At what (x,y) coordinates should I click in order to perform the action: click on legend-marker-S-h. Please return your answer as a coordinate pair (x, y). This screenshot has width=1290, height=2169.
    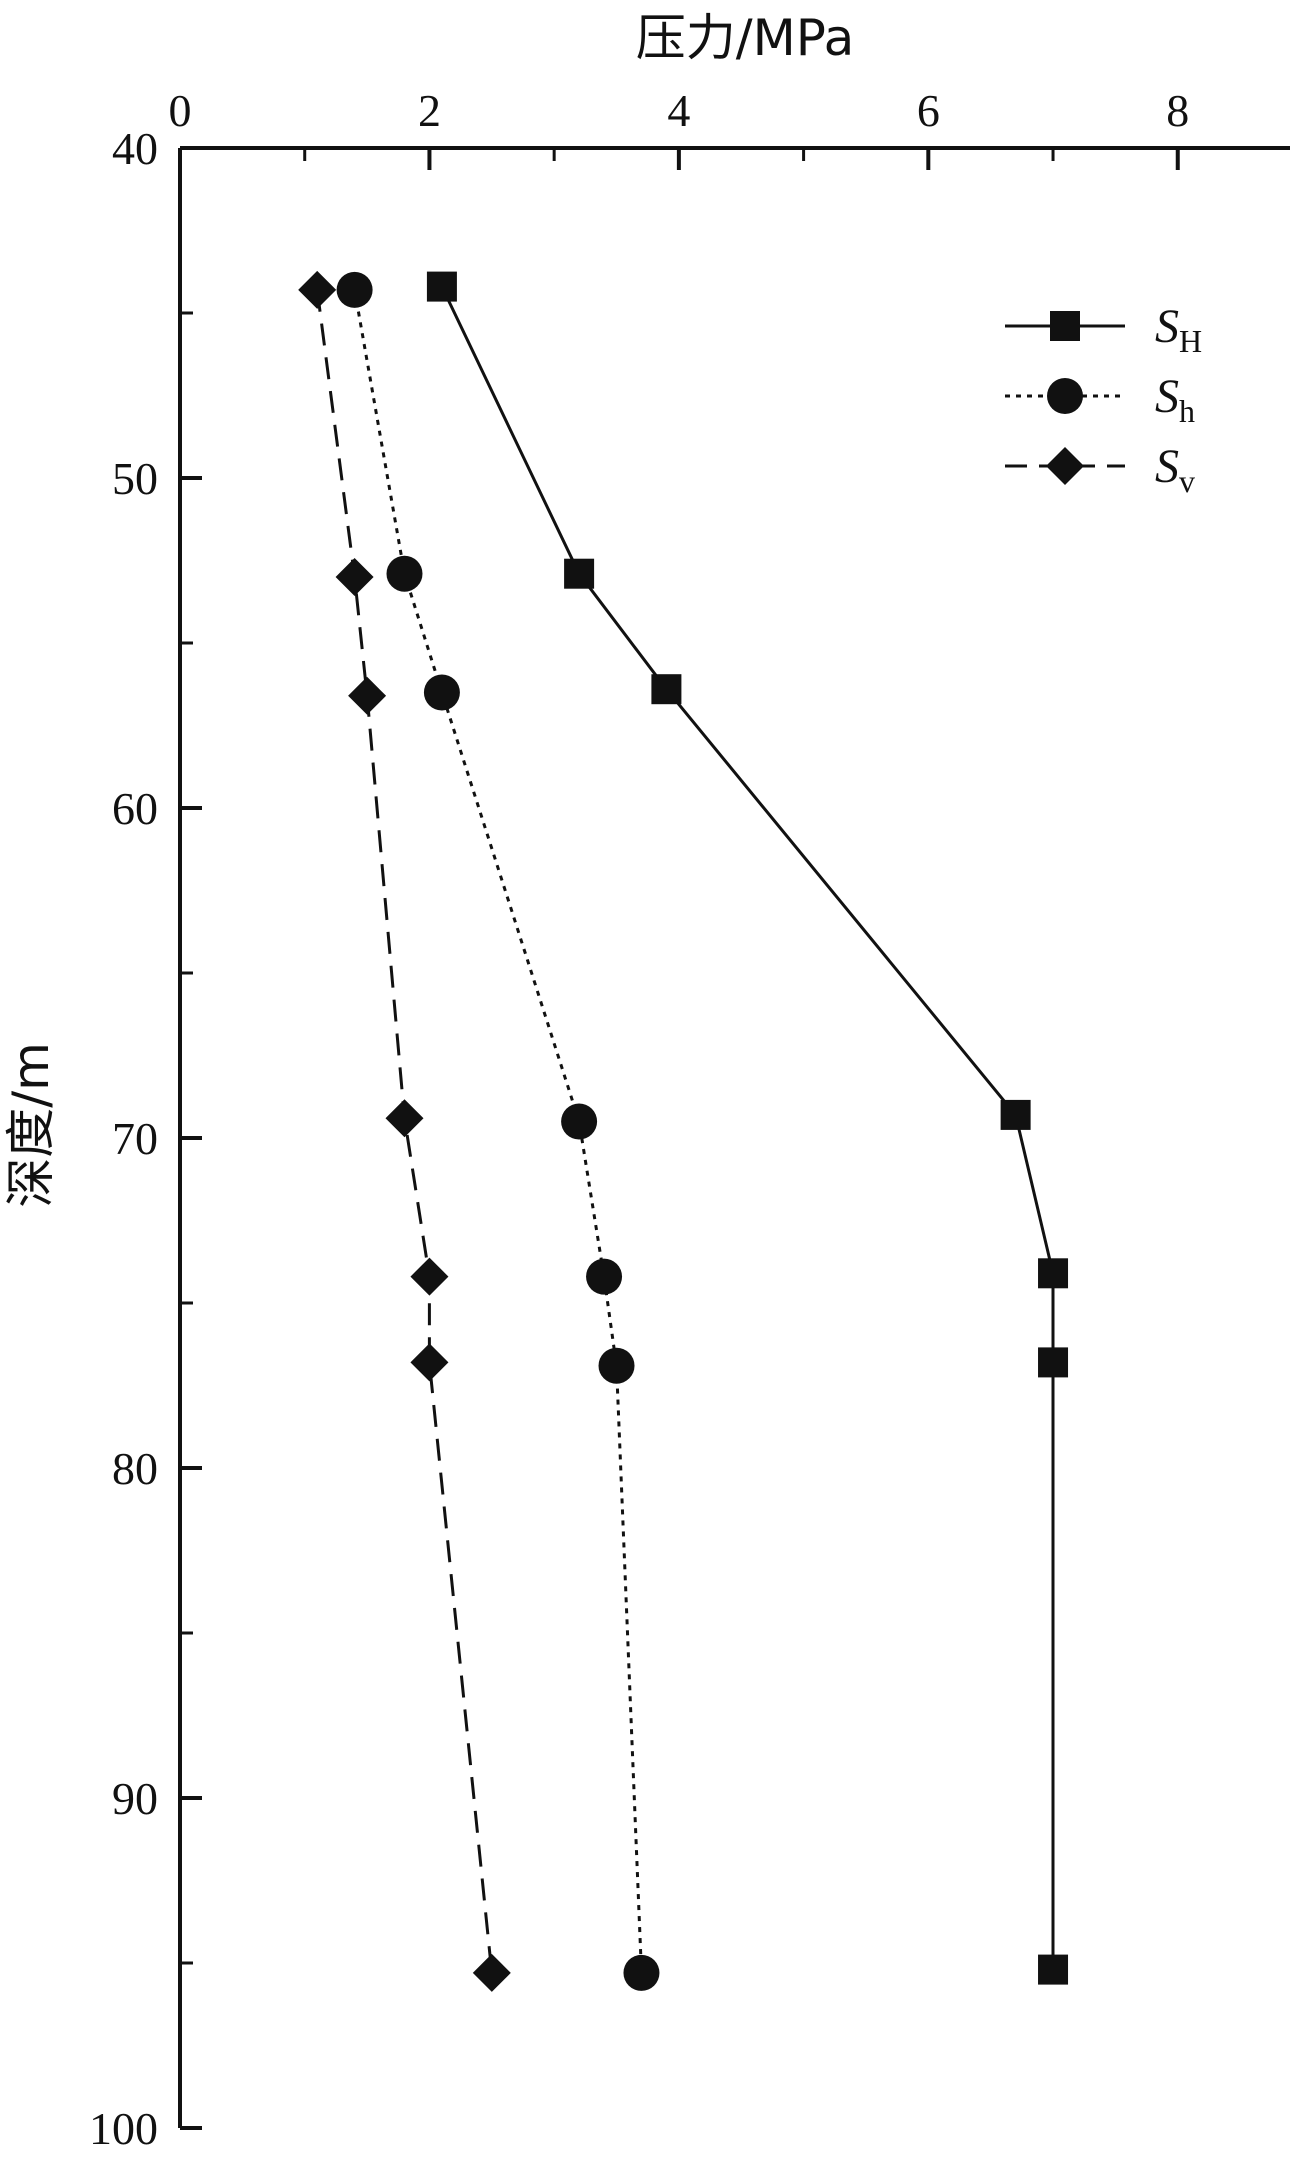
    Looking at the image, I should click on (1065, 396).